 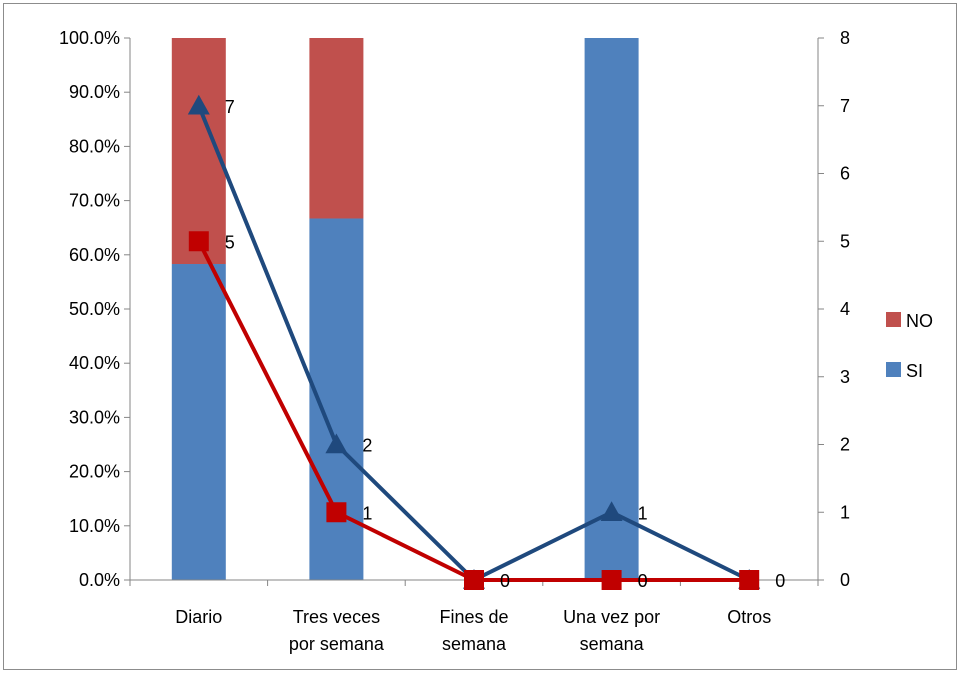 I want to click on right-tick-label-1: 1, so click(x=845, y=512).